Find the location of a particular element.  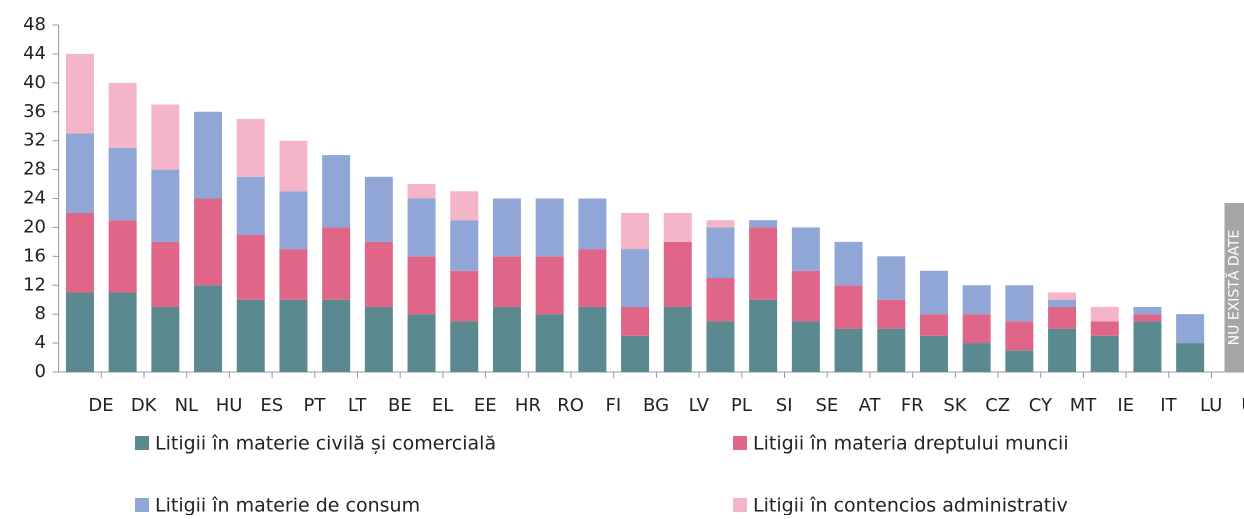

y-tick-label: 16 is located at coordinates (34, 255).